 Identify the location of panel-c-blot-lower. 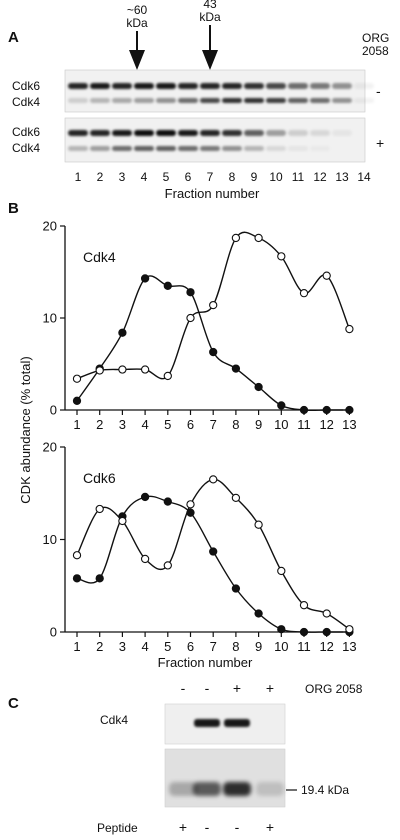
(225, 778).